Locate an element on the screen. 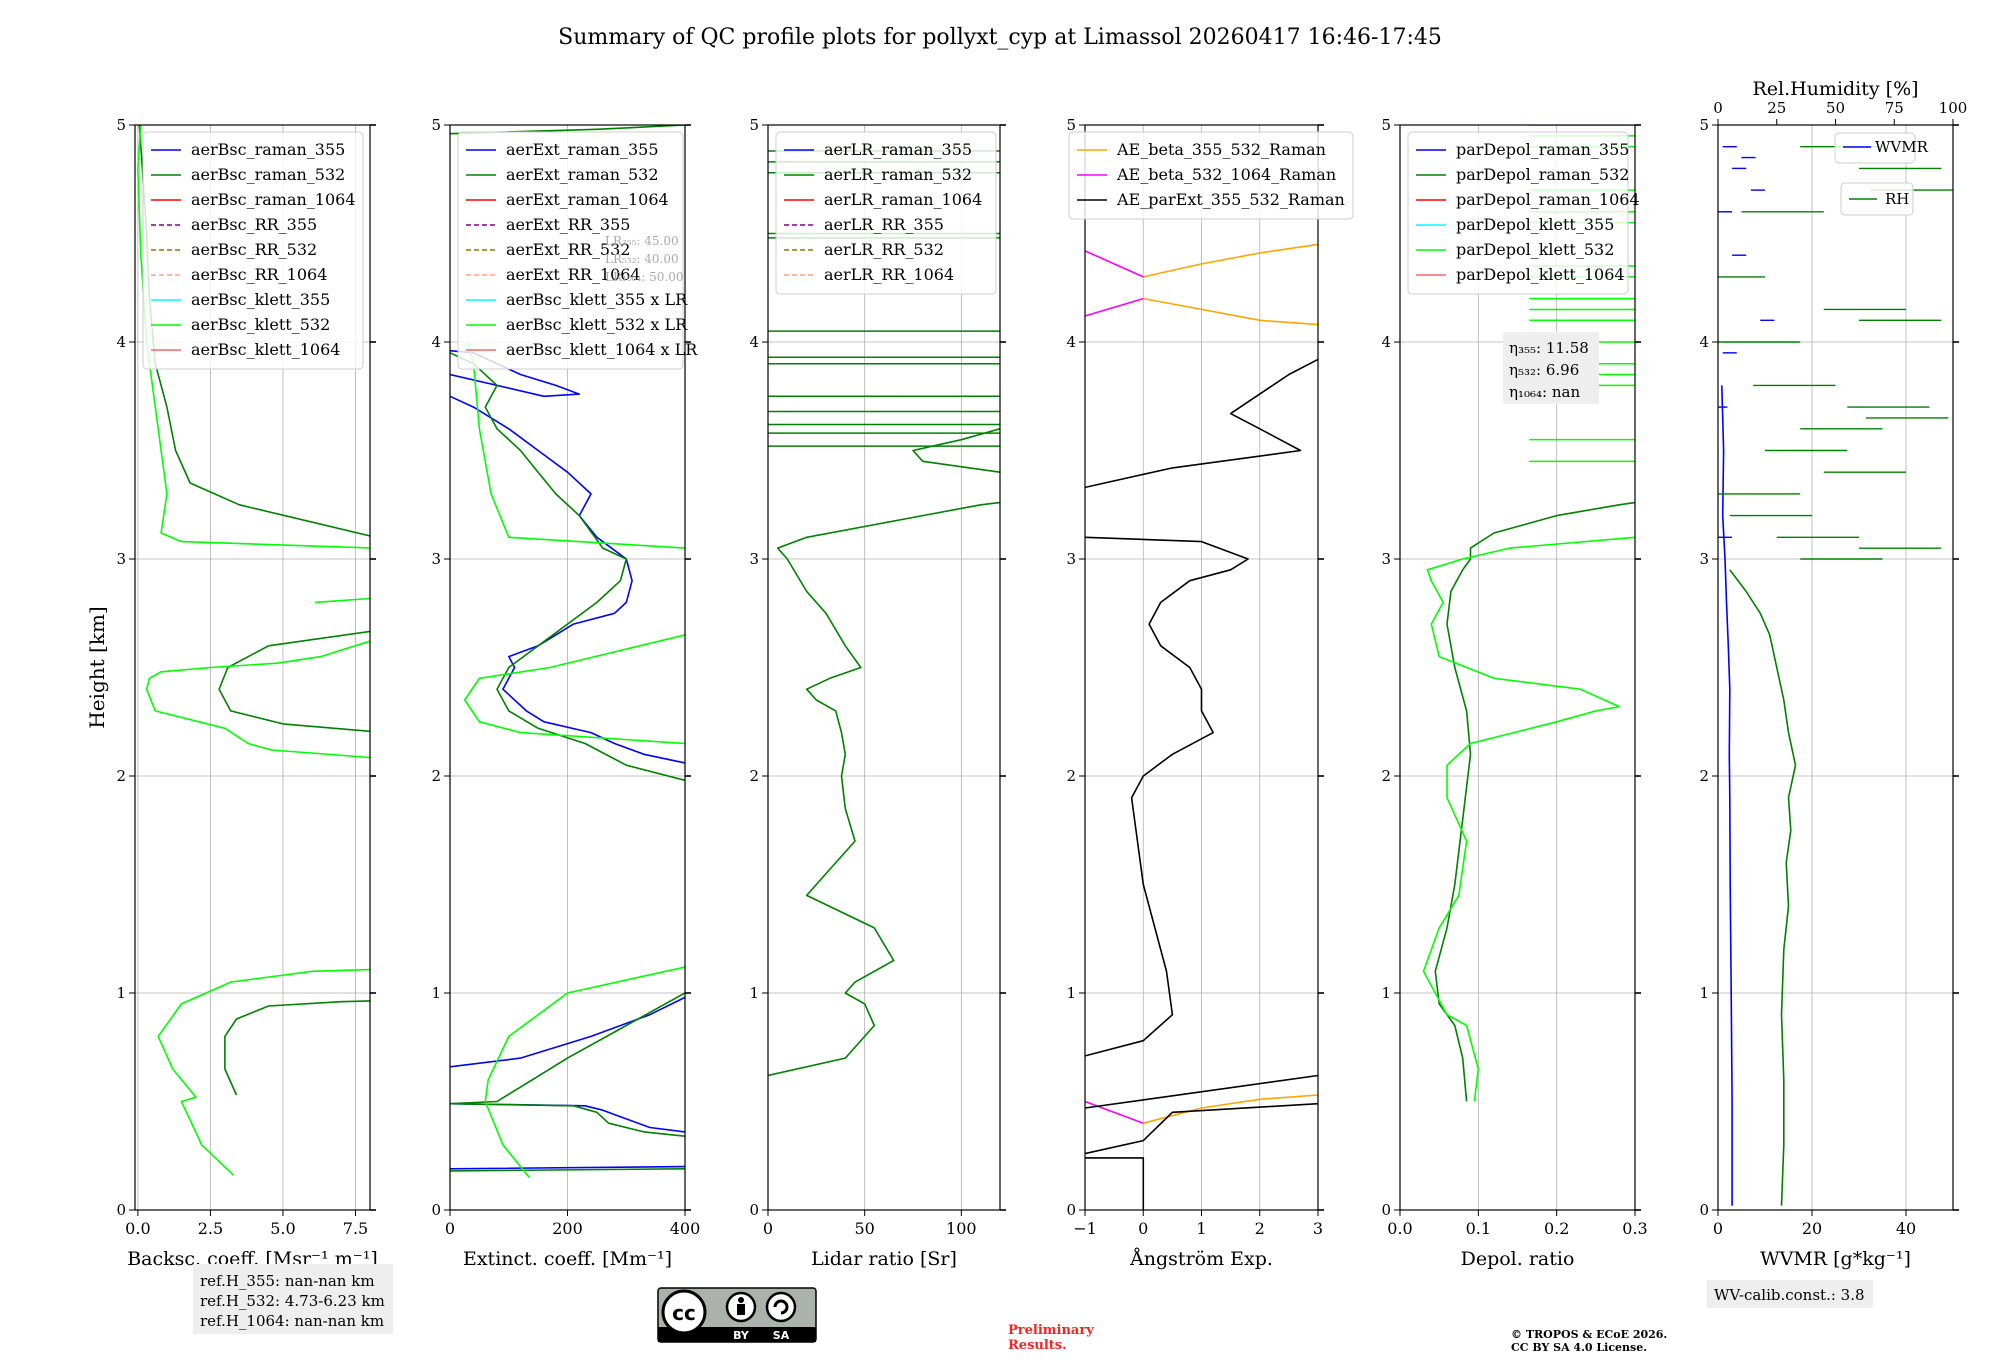 This screenshot has height=1360, width=2000. legend-label: aerBsc_klett_1064 x LR is located at coordinates (602, 349).